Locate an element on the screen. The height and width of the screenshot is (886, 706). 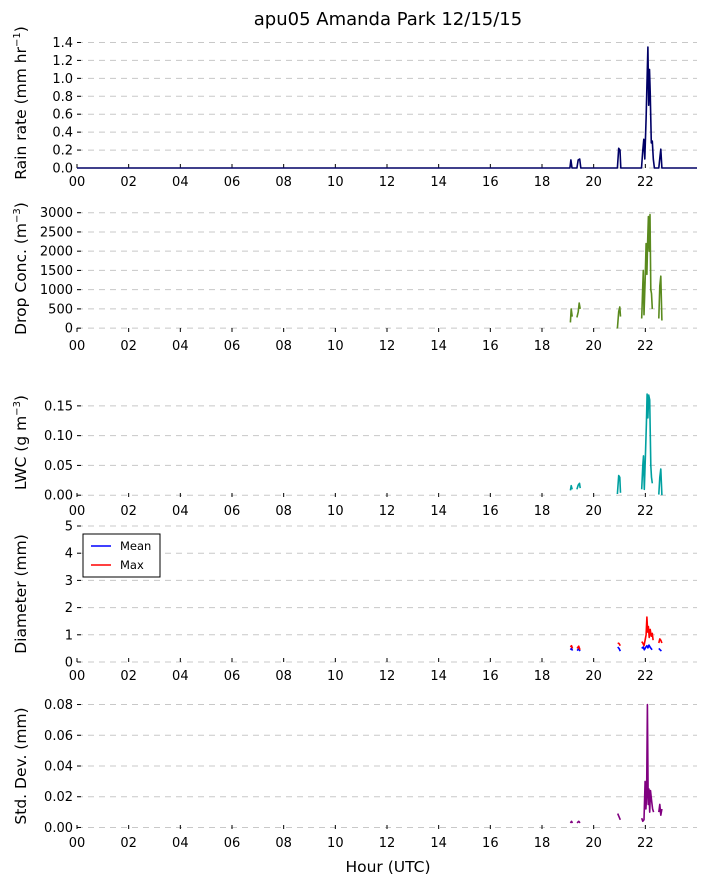
y-tick-label: 1.2 is located at coordinates (62, 61).